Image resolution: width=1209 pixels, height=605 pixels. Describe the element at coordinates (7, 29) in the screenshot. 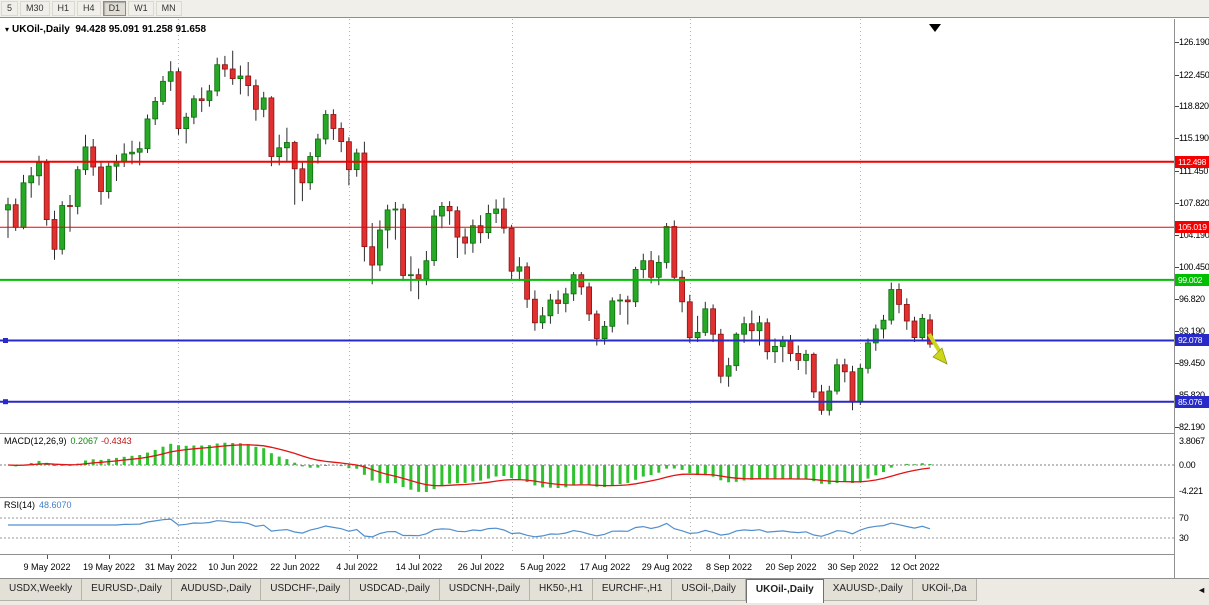

I see `chart-menu-arrow-icon: ▾` at that location.